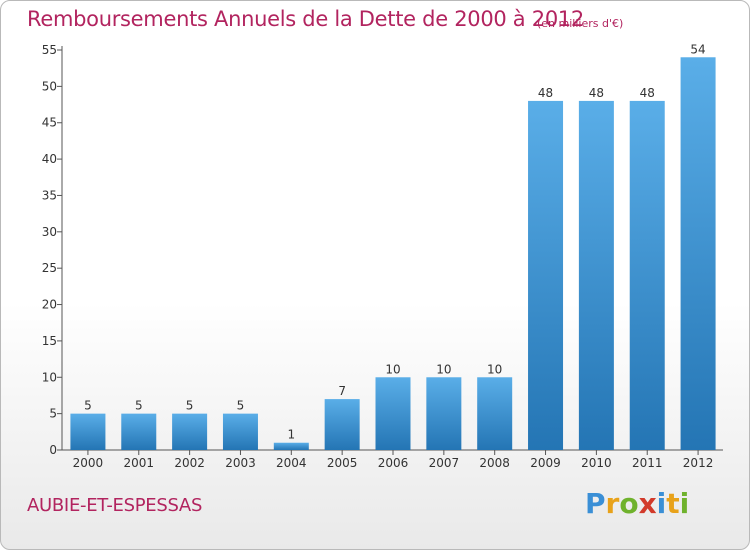 This screenshot has height=550, width=750. I want to click on x-tick-label: 2010, so click(596, 463).